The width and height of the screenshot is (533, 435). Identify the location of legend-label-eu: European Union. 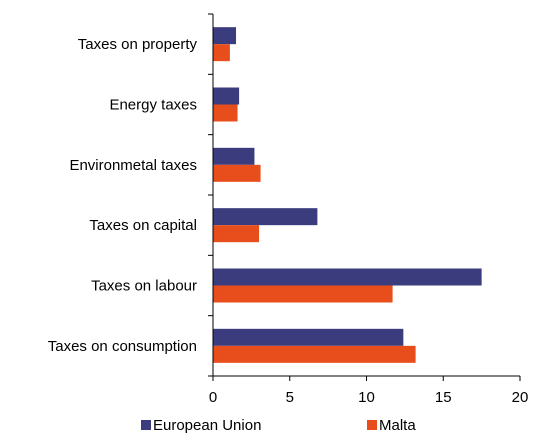
(207, 425).